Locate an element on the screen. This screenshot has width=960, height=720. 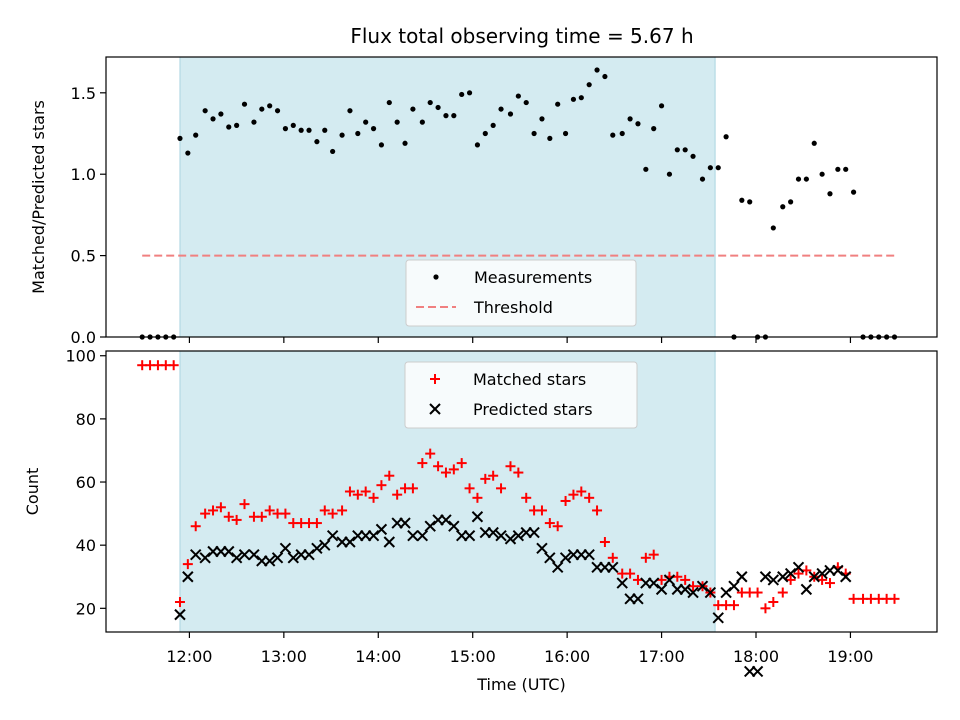
legend-dot is located at coordinates (436, 277).